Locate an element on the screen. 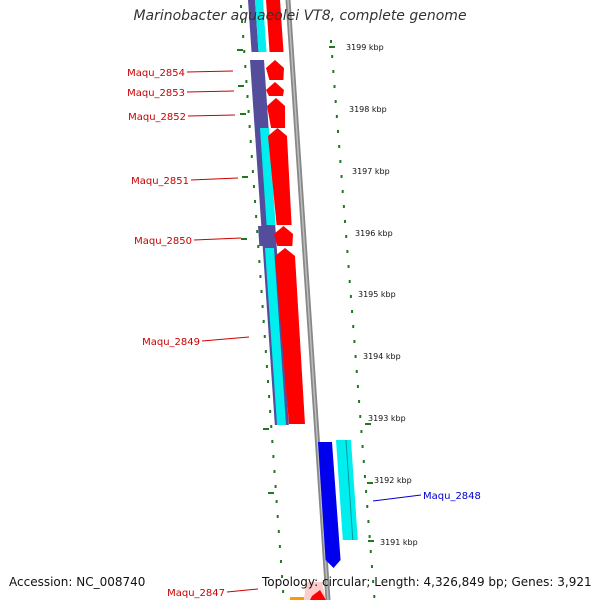 The height and width of the screenshot is (600, 600). kbp-scale-label: 3199 kbp is located at coordinates (365, 47).